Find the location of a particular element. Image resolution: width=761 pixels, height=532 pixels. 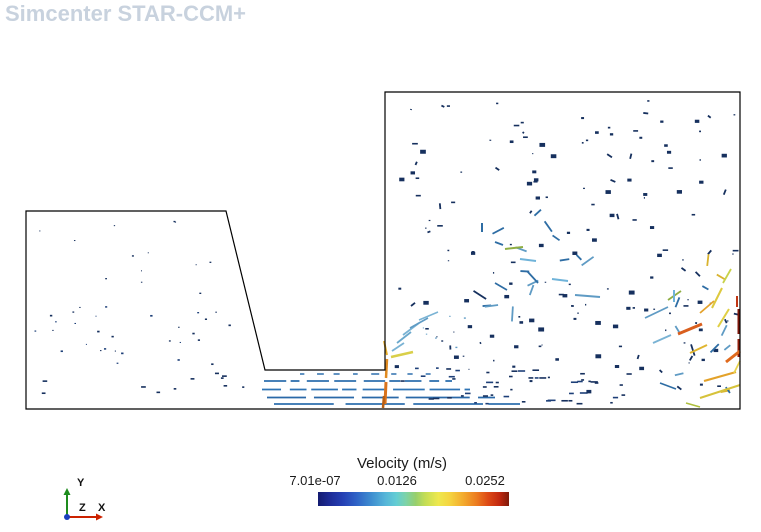

axis-label-z: Z is located at coordinates (82, 508).